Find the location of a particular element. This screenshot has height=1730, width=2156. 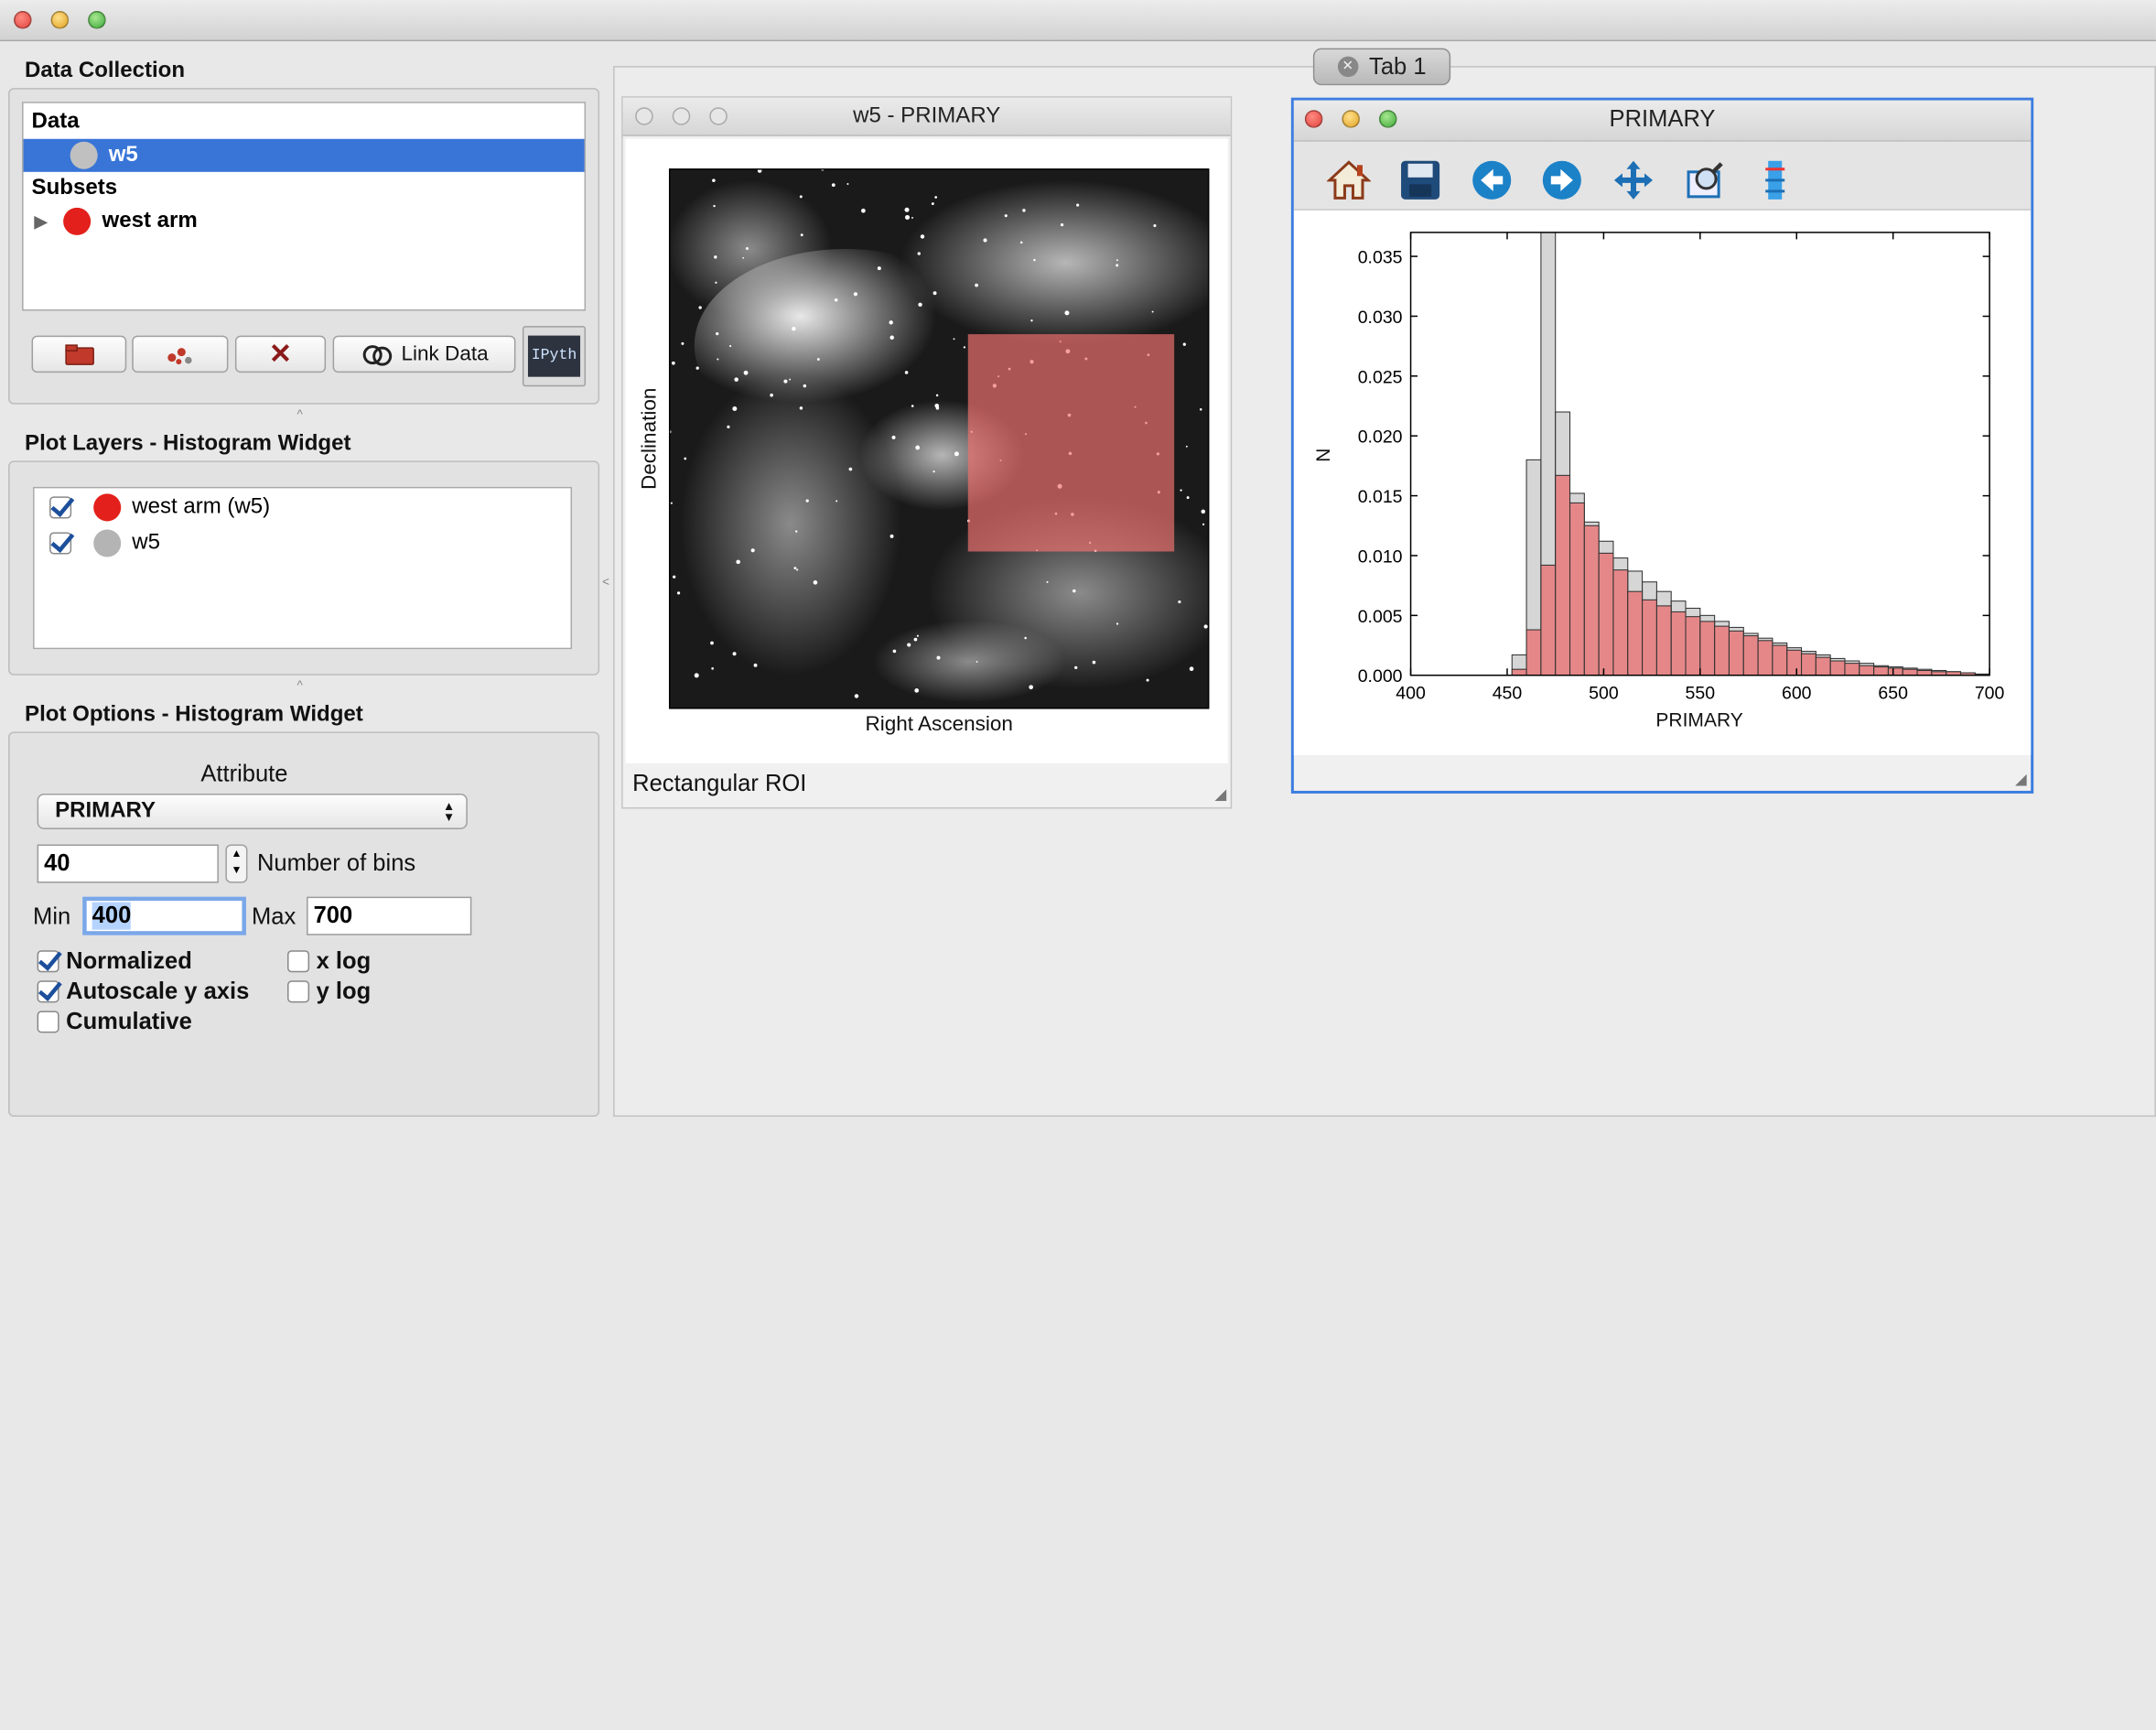

data-item-w5: w5 is located at coordinates (304, 155).